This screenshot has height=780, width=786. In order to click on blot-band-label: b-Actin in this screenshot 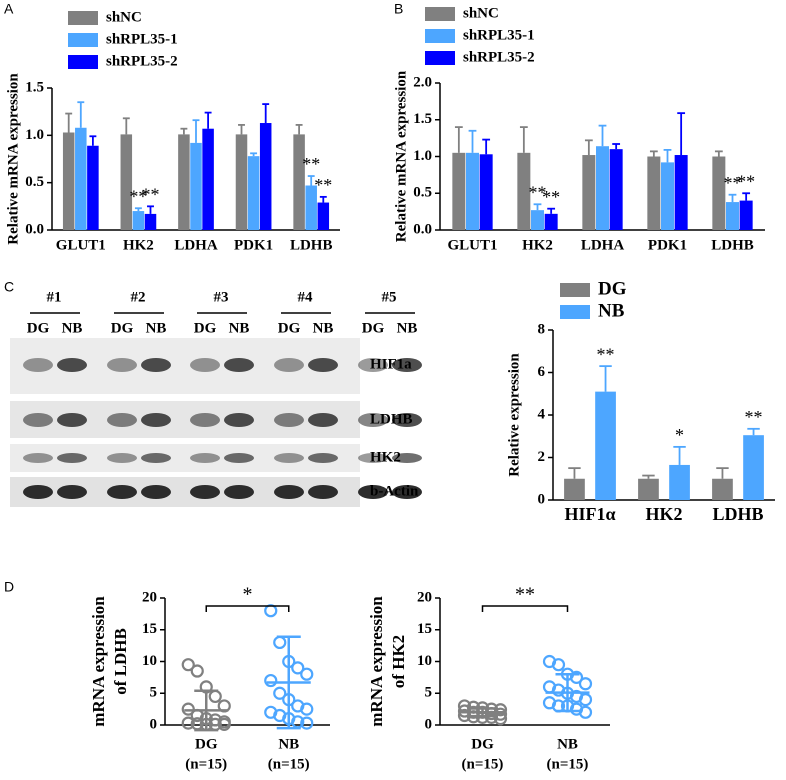, I will do `click(394, 491)`.